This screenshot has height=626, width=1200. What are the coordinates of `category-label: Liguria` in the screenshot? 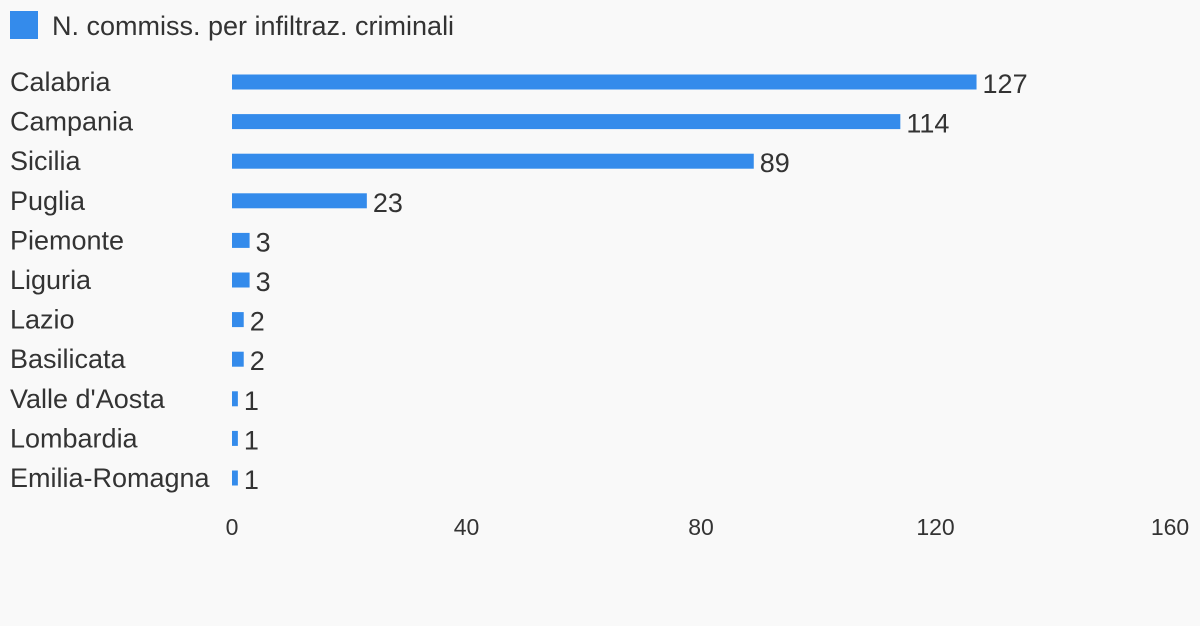 It's located at (51, 280).